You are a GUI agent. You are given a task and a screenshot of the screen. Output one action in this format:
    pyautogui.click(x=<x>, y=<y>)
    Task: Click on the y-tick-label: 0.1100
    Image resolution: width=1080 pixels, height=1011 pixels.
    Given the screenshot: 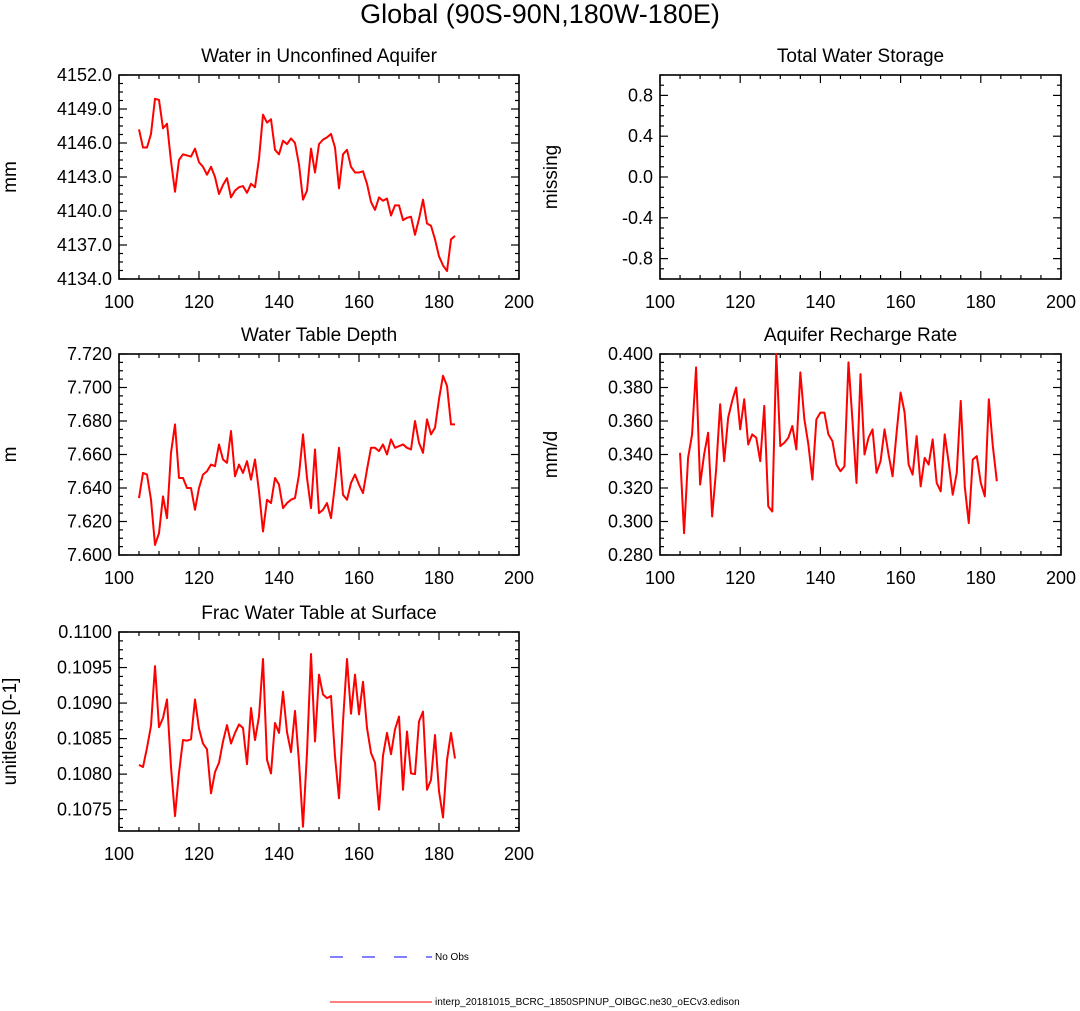 What is the action you would take?
    pyautogui.click(x=85, y=632)
    